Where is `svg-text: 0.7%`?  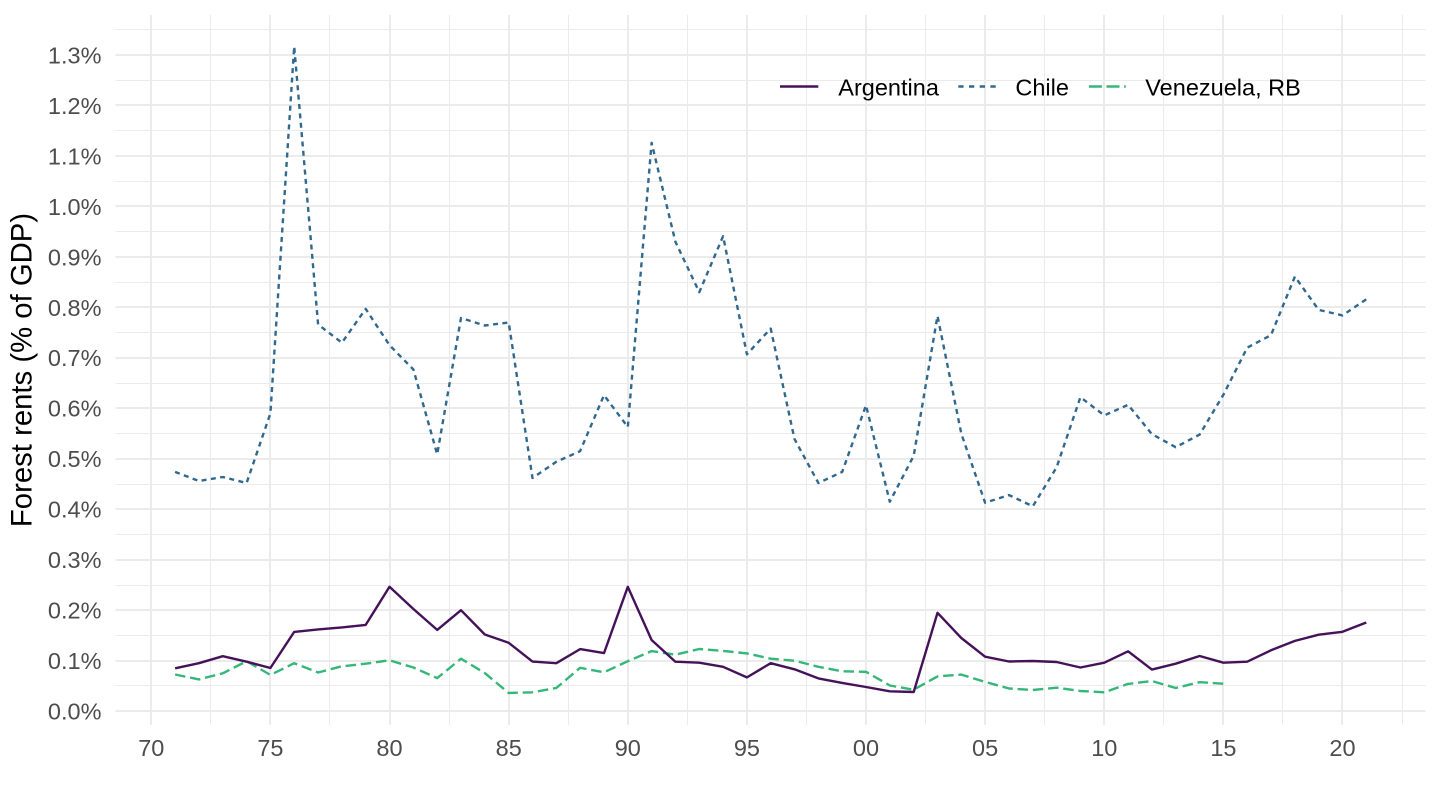 svg-text: 0.7% is located at coordinates (75, 358).